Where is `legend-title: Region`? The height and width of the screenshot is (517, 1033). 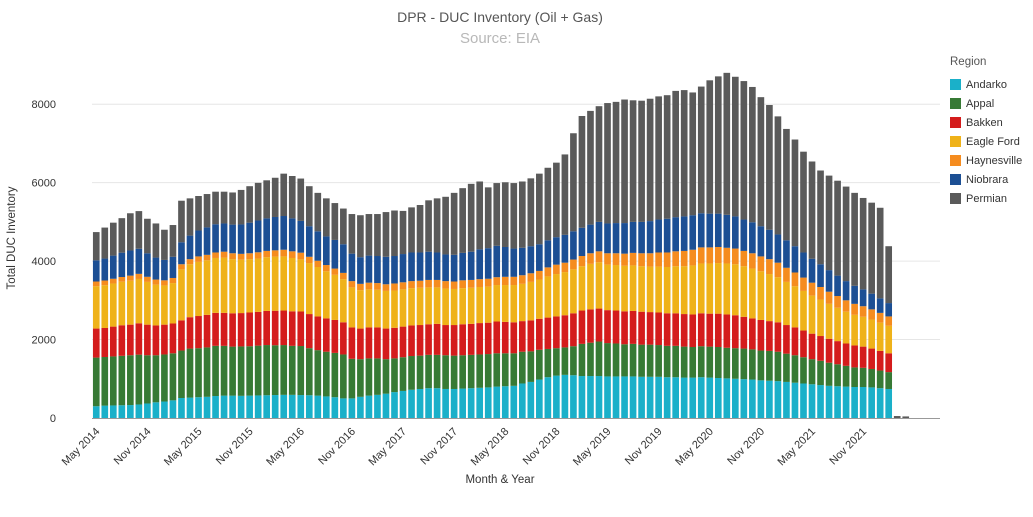 legend-title: Region is located at coordinates (968, 62).